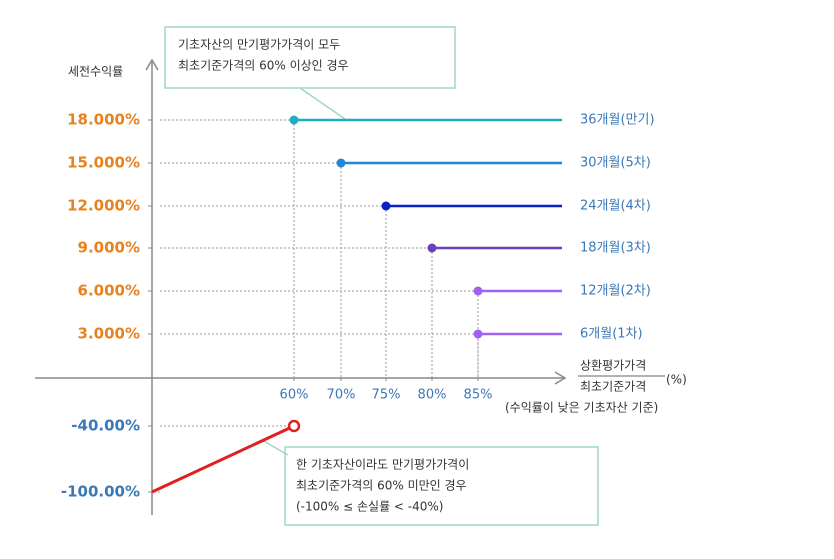 Image resolution: width=834 pixels, height=559 pixels. I want to click on y-tick-label: -40.00%, so click(105, 426).